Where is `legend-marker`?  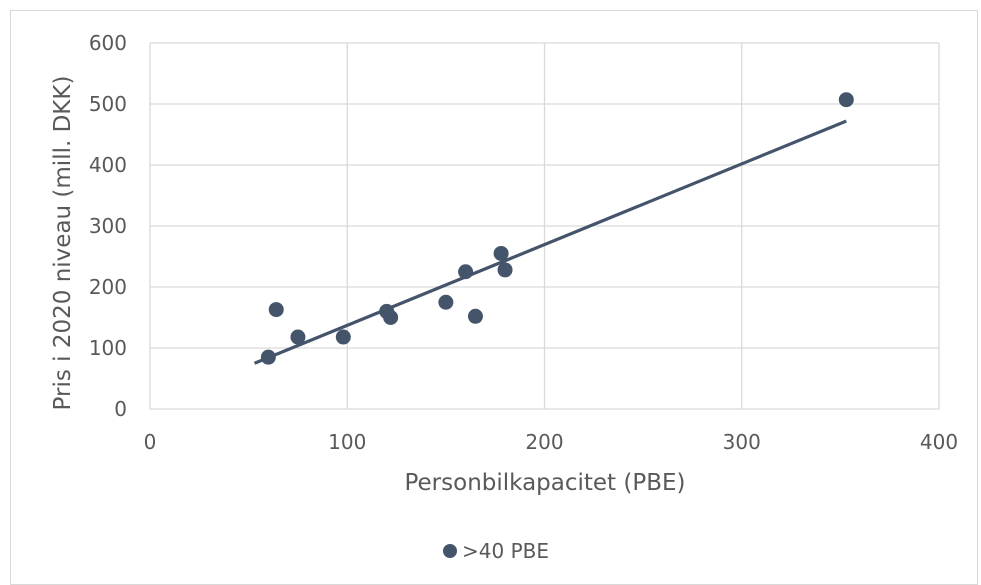
legend-marker is located at coordinates (450, 551).